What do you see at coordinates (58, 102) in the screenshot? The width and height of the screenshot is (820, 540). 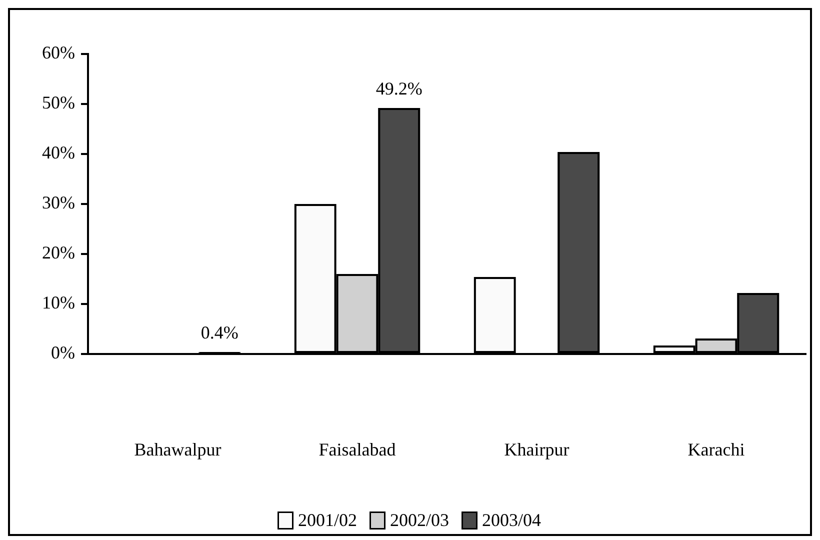 I see `y-tick-label: 50%` at bounding box center [58, 102].